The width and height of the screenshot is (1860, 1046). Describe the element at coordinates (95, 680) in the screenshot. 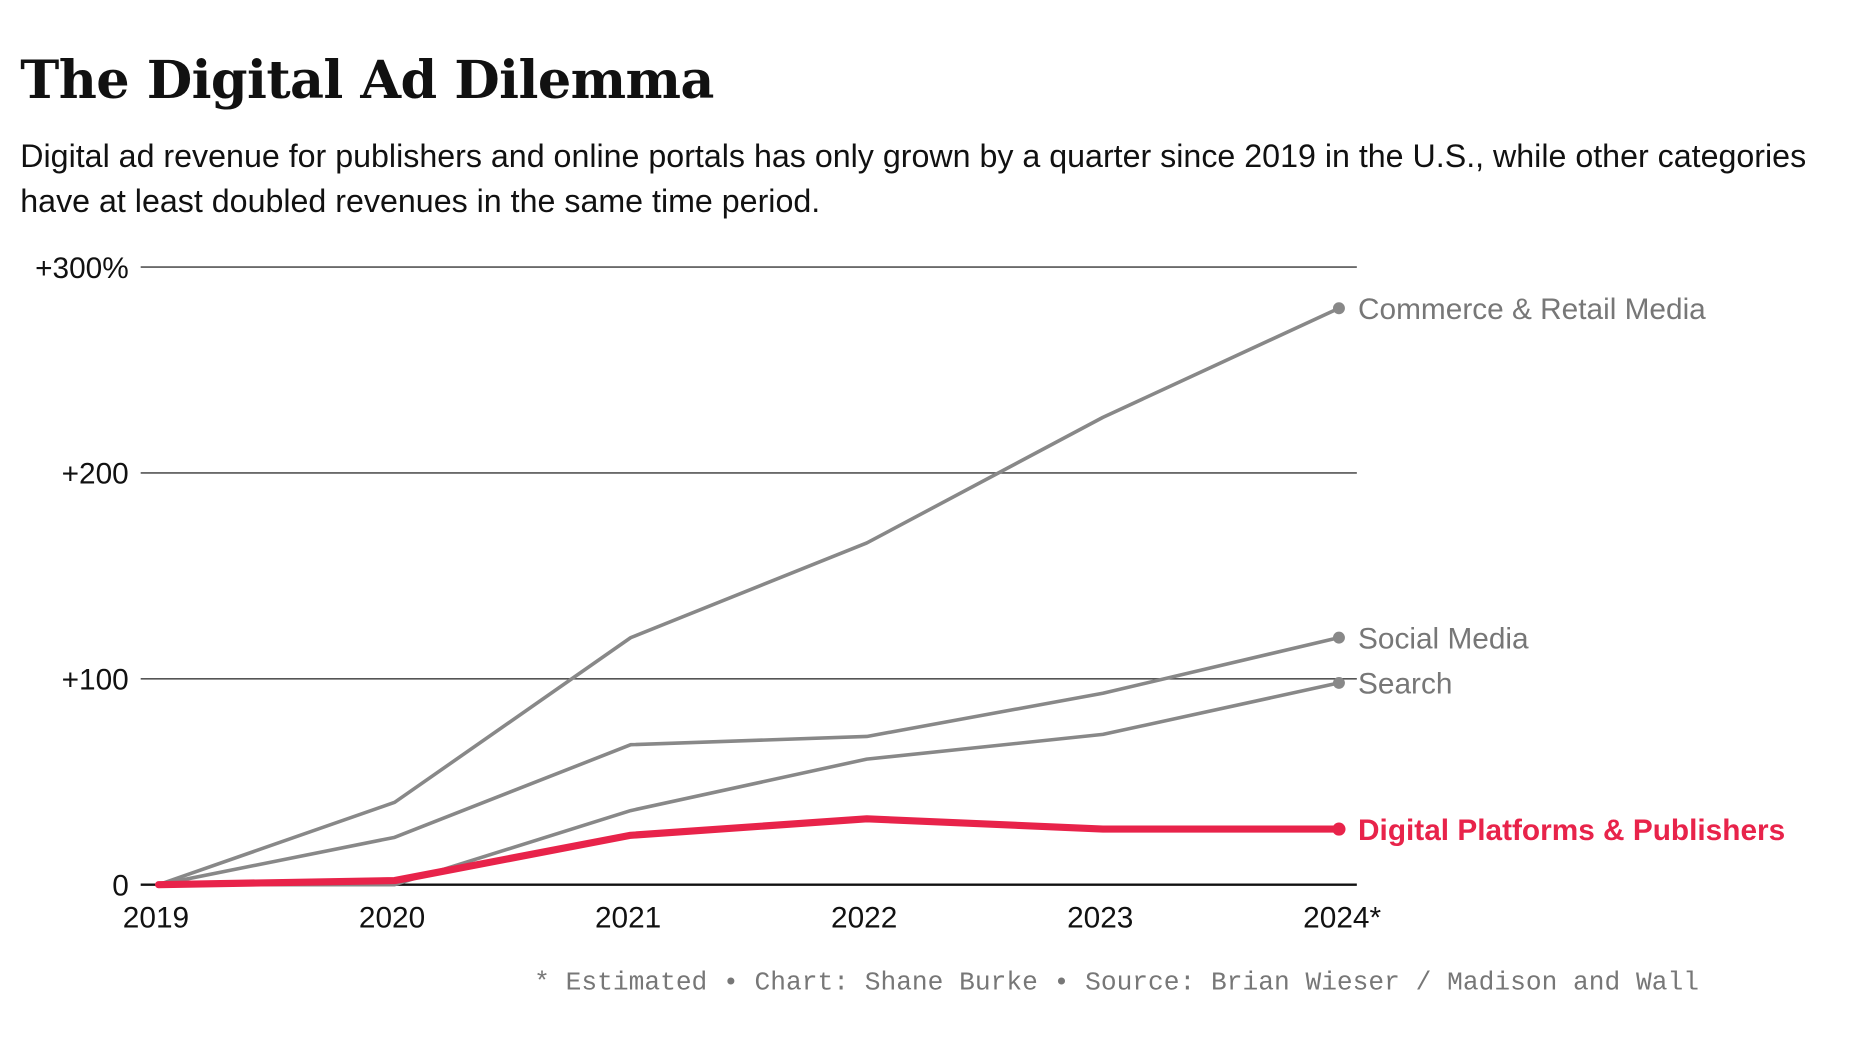

I see `y-tick-label: +100` at that location.